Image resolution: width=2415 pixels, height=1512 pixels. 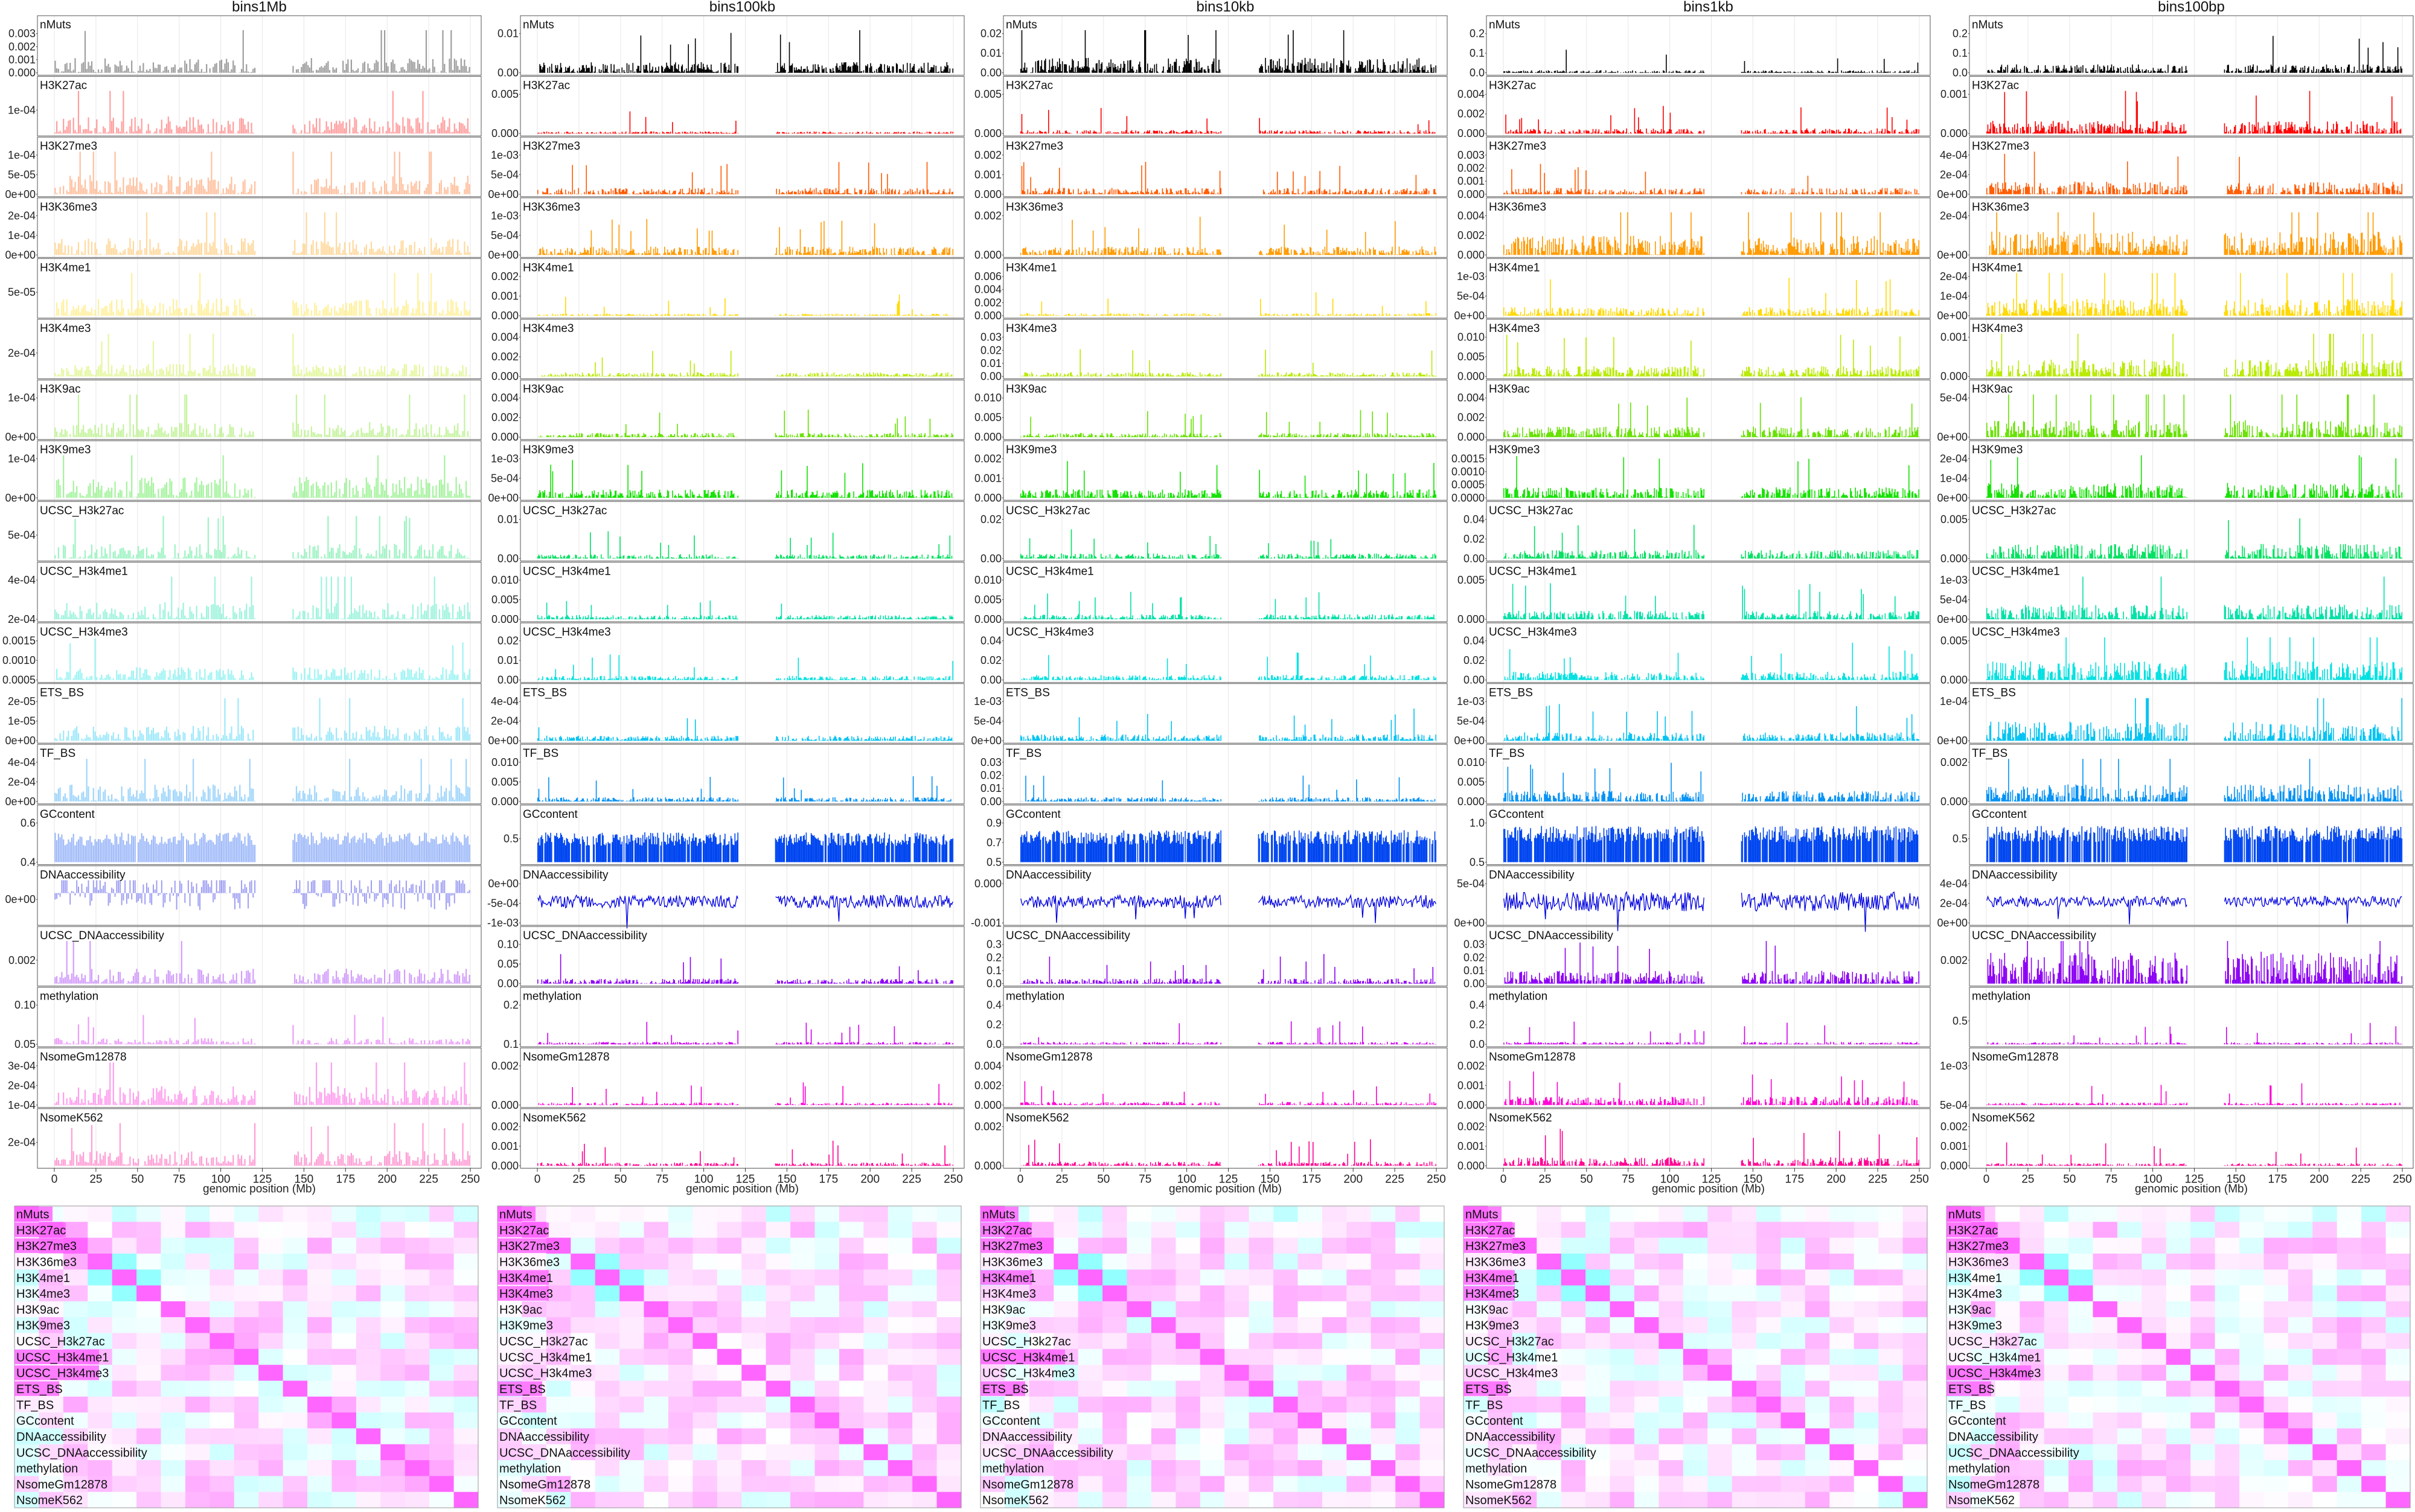 I want to click on ytick-label: 0.004, so click(x=505, y=398).